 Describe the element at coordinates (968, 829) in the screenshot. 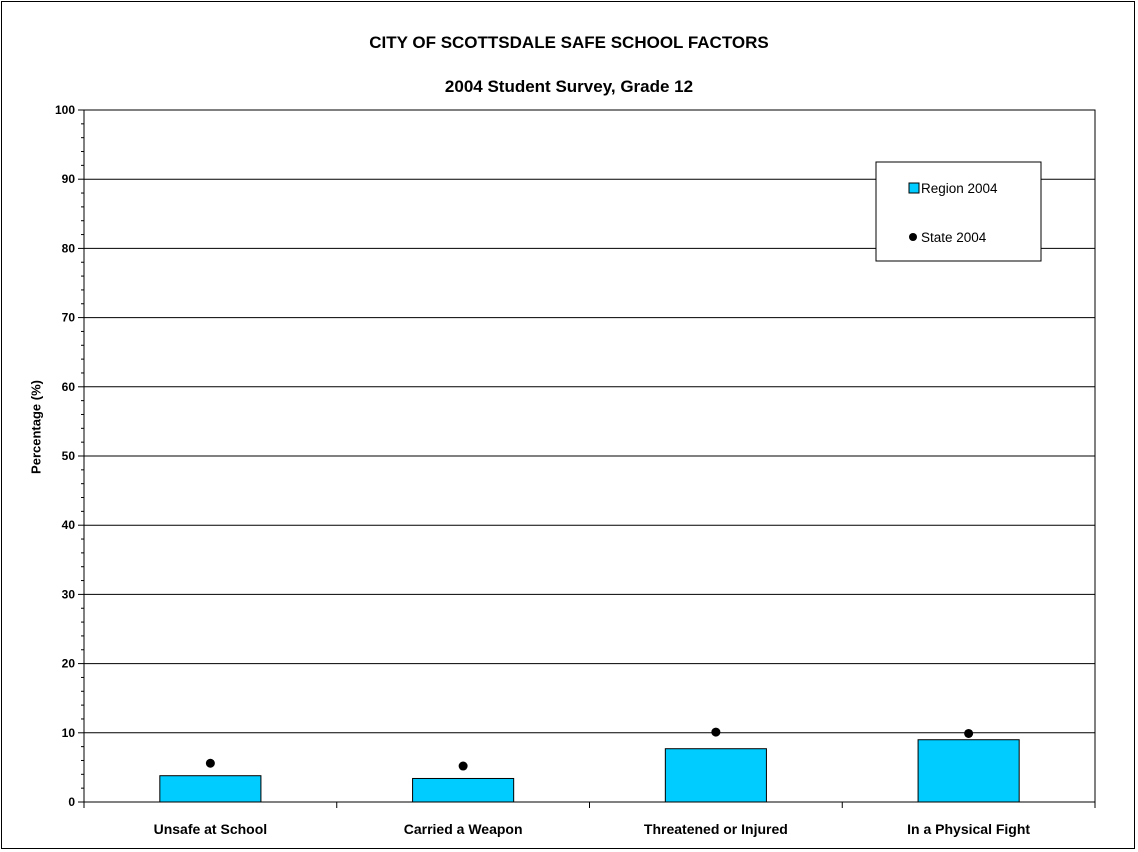

I see `x-category-label: In a Physical Fight` at that location.